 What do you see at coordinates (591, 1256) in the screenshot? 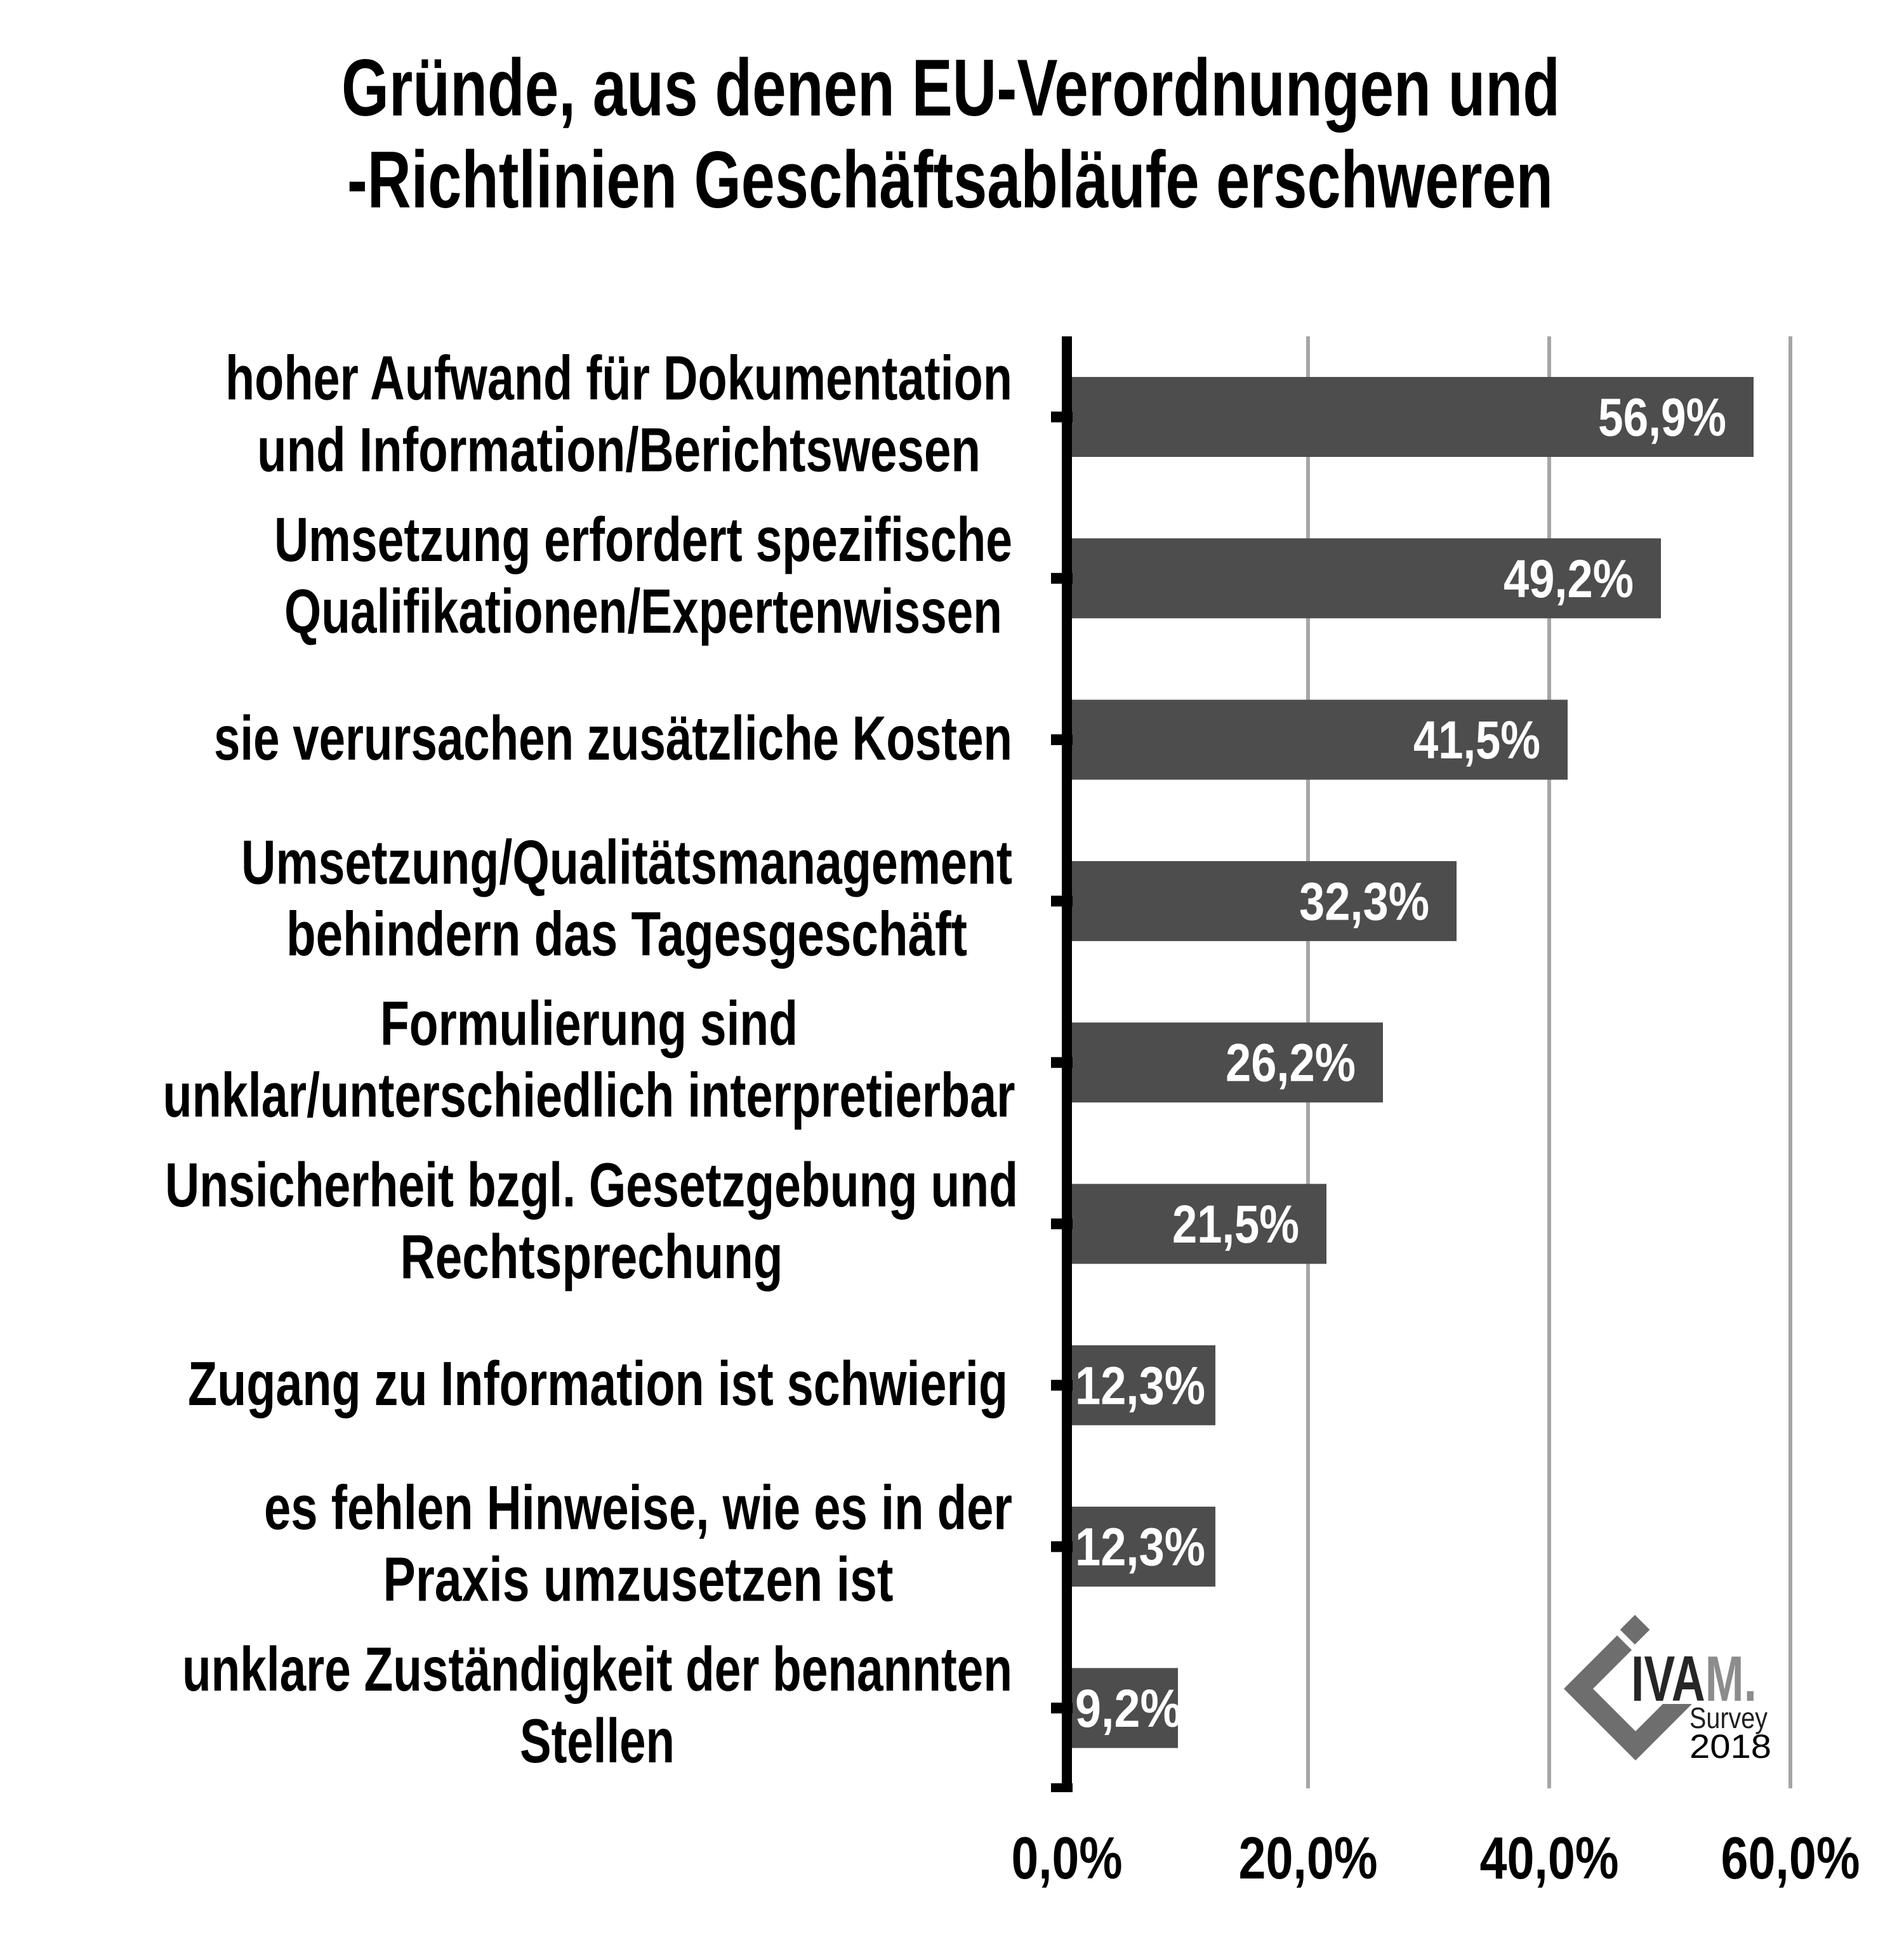
I see `svg-text: Rechtsprechung` at bounding box center [591, 1256].